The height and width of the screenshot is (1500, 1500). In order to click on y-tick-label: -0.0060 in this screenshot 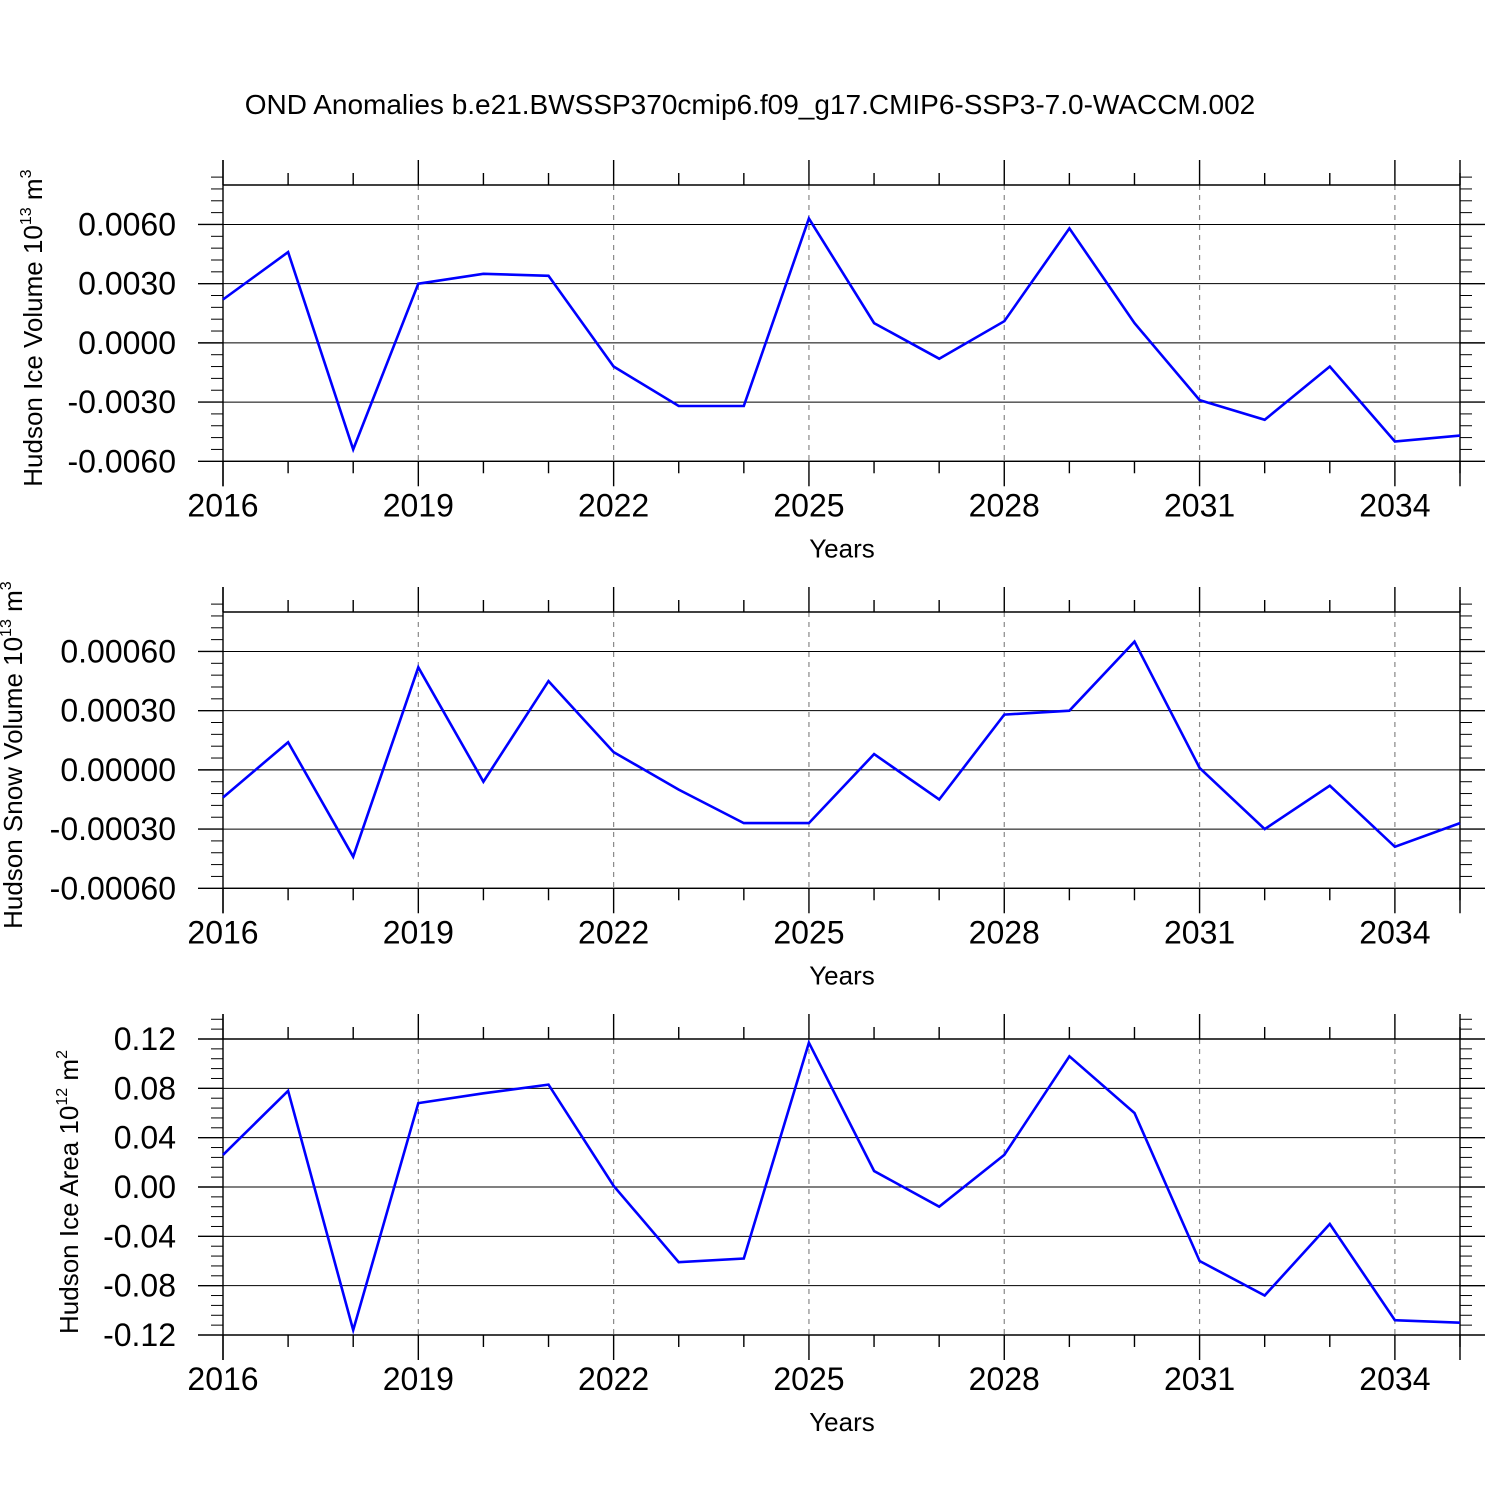, I will do `click(121, 461)`.